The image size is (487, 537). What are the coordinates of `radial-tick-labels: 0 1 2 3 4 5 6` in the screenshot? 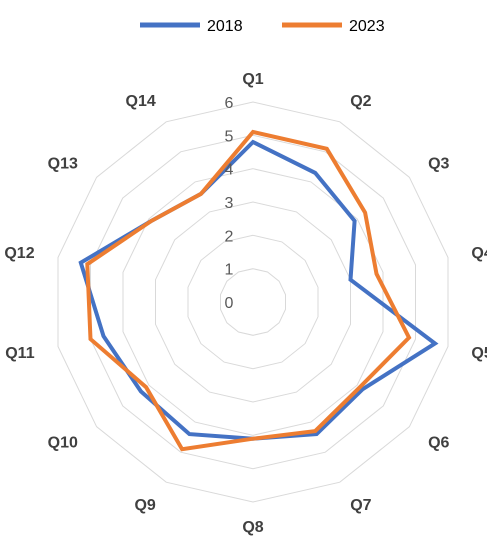 It's located at (229, 203).